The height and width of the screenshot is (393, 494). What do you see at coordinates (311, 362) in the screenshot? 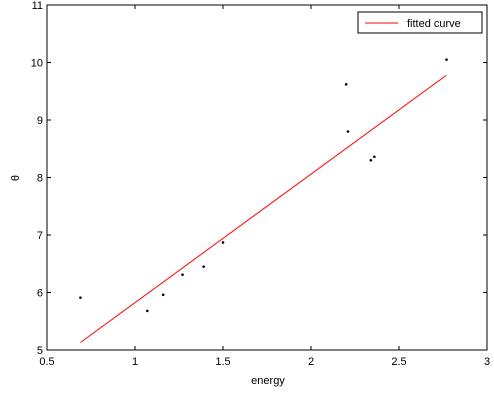
I see `x-tick-label: 2` at bounding box center [311, 362].